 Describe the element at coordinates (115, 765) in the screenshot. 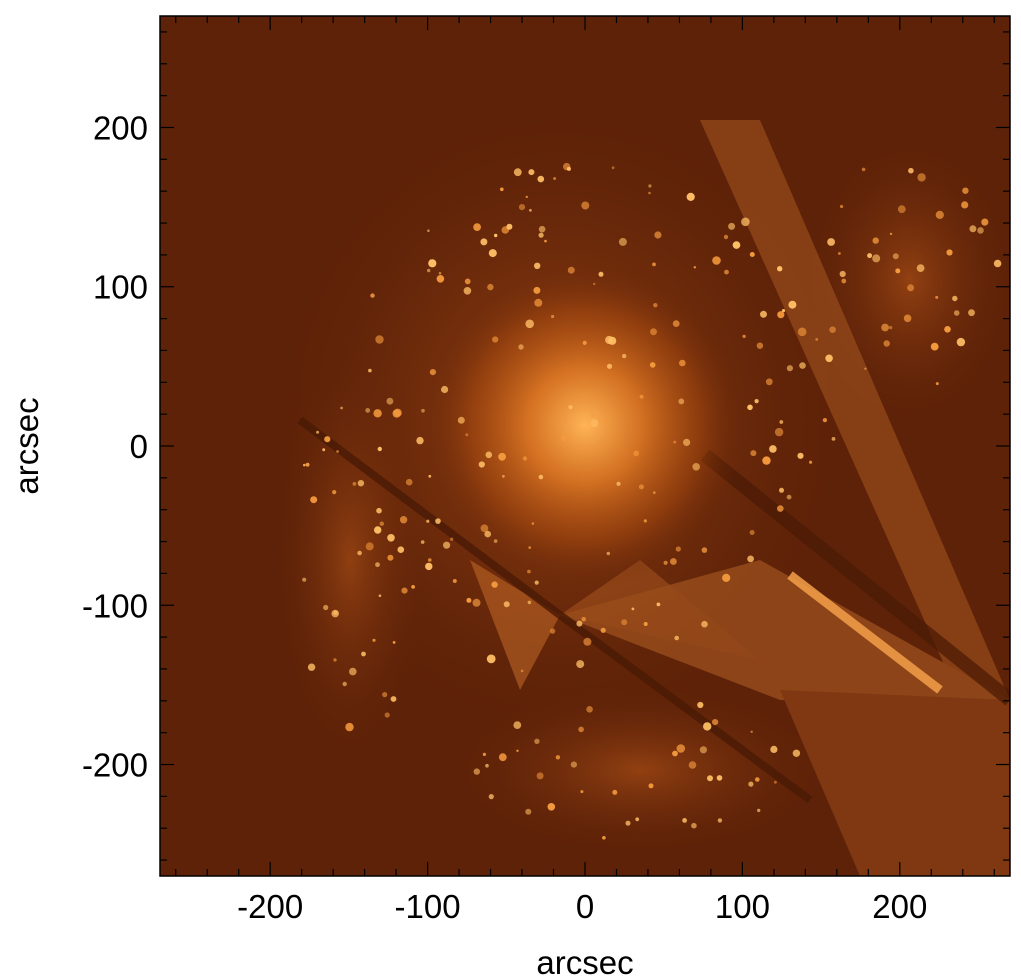

I see `y-tick-label: -200` at that location.